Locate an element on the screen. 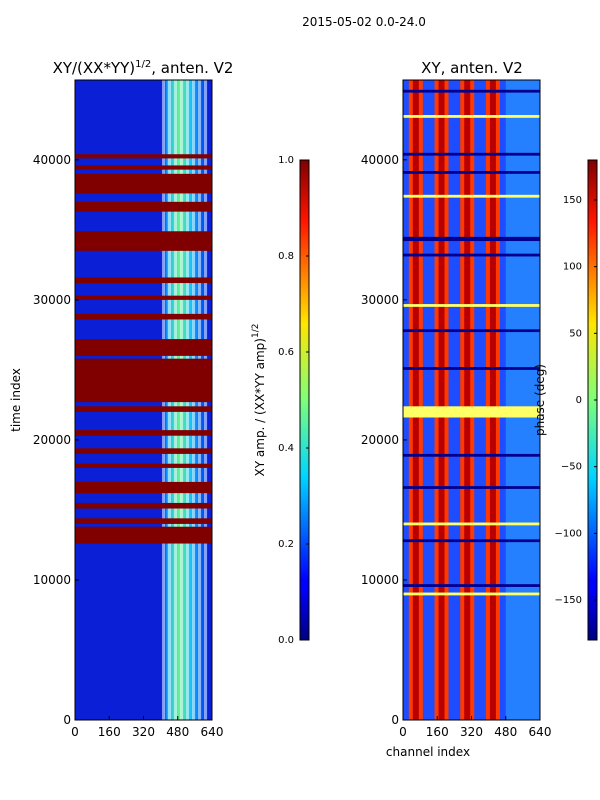  colorbar-tick-label: −100 is located at coordinates (568, 533).